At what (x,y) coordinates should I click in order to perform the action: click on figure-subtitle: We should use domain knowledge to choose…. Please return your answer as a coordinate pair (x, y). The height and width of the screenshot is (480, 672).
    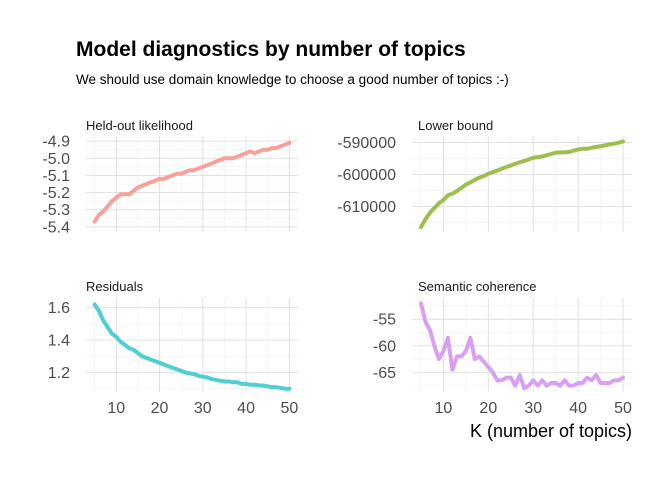
    Looking at the image, I should click on (292, 79).